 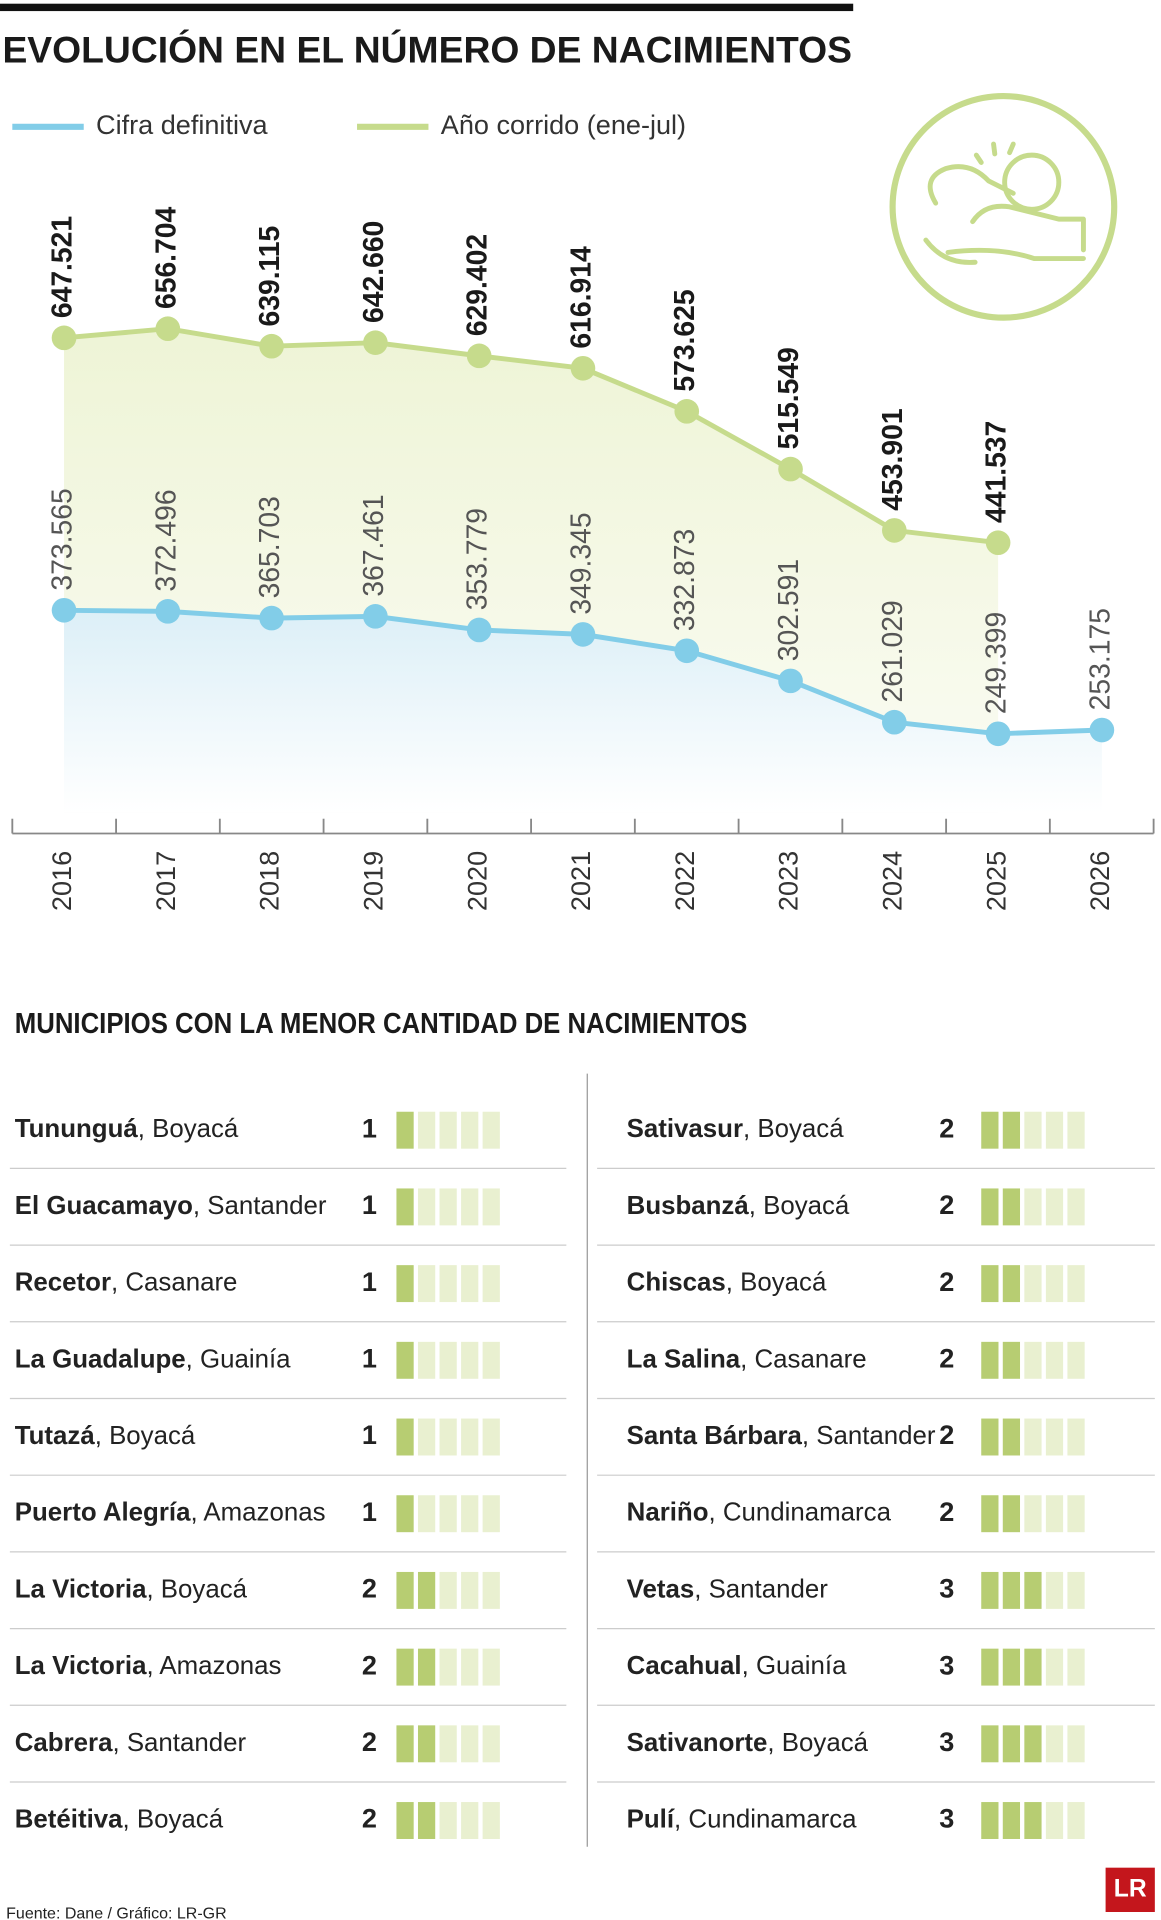 I want to click on municipio: Sativanorte, so click(x=697, y=1743).